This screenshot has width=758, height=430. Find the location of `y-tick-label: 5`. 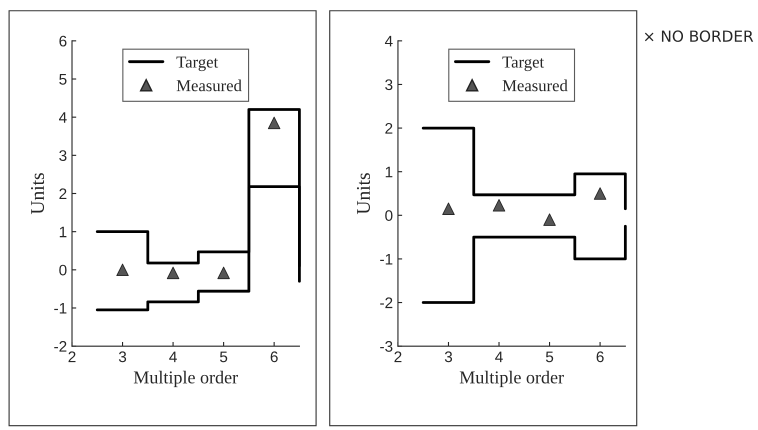

y-tick-label: 5 is located at coordinates (63, 79).